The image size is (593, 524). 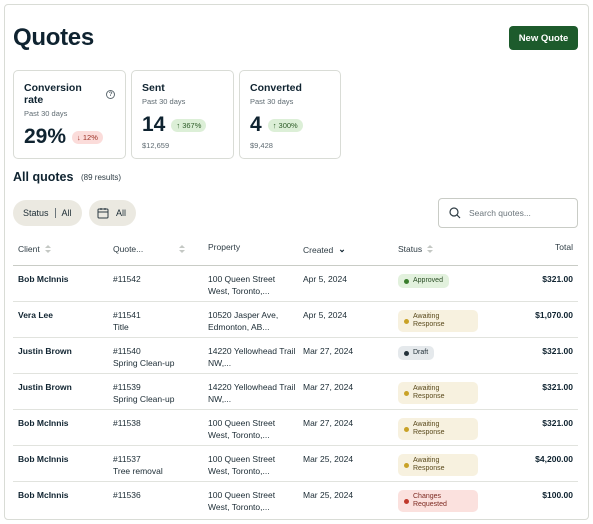 I want to click on status-filter-chip: Status All, so click(x=47, y=213).